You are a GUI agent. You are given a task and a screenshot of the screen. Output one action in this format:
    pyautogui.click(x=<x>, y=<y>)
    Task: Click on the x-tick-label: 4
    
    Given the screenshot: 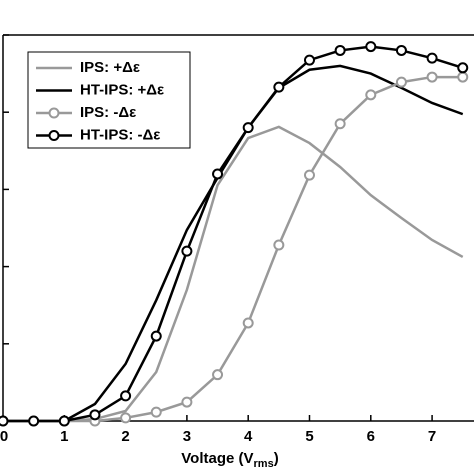 What is the action you would take?
    pyautogui.click(x=248, y=436)
    